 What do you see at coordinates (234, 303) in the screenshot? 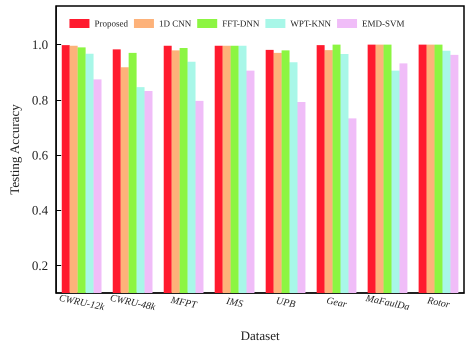
I see `x-tick-label: IMS` at bounding box center [234, 303].